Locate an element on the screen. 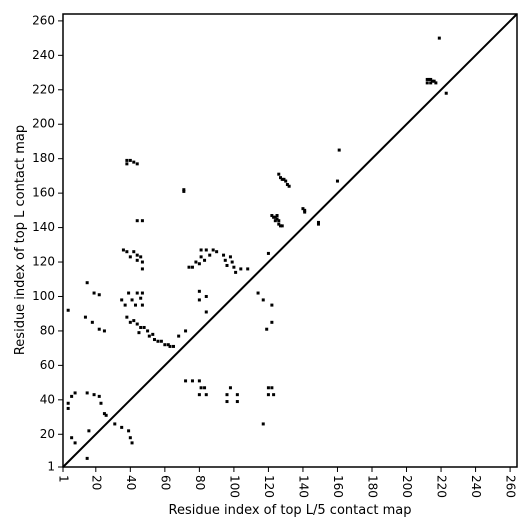 The image size is (531, 531). x-tick-label: 140 is located at coordinates (303, 486).